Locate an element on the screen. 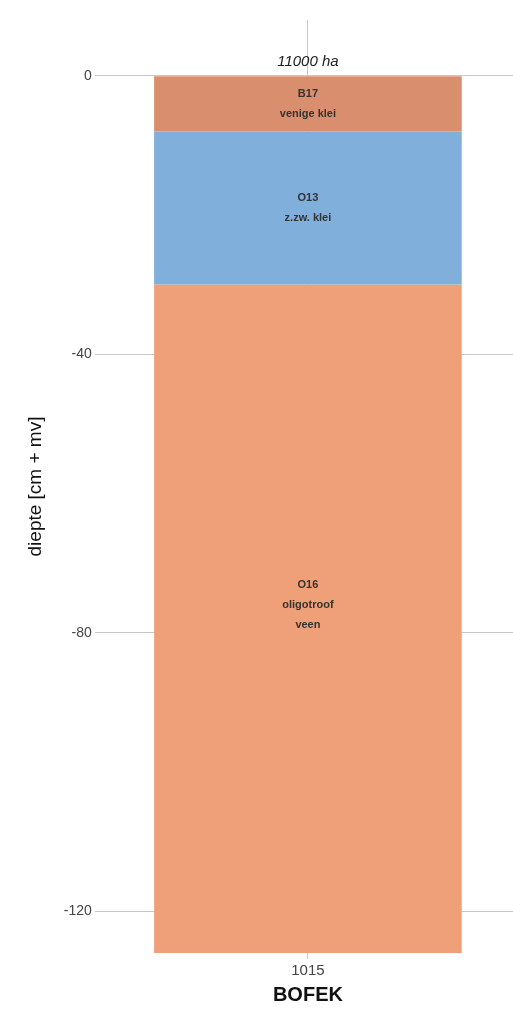  y-tick-label: -80 is located at coordinates (82, 631).